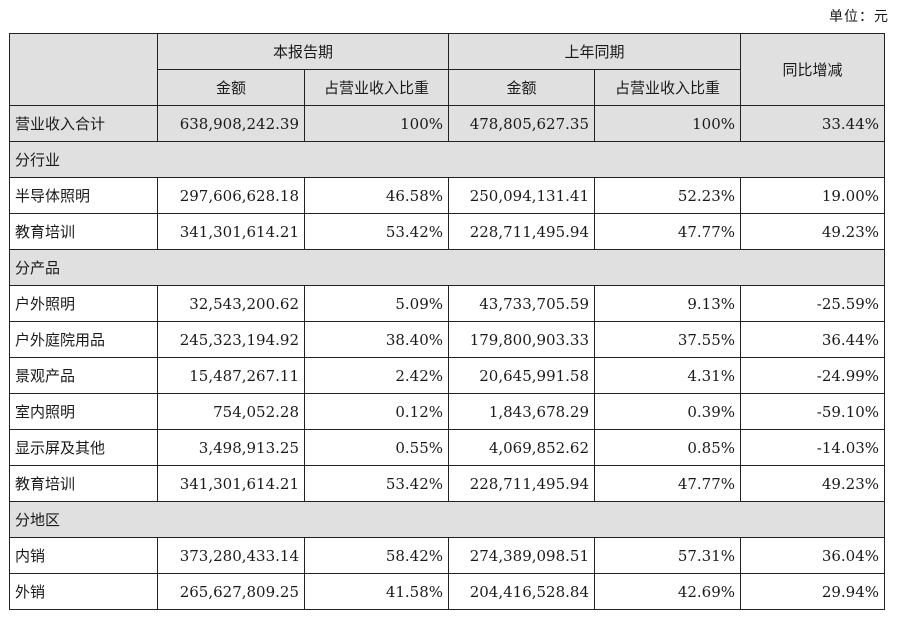 Image resolution: width=899 pixels, height=625 pixels. I want to click on current-share-cell: 0.55%, so click(376, 447).